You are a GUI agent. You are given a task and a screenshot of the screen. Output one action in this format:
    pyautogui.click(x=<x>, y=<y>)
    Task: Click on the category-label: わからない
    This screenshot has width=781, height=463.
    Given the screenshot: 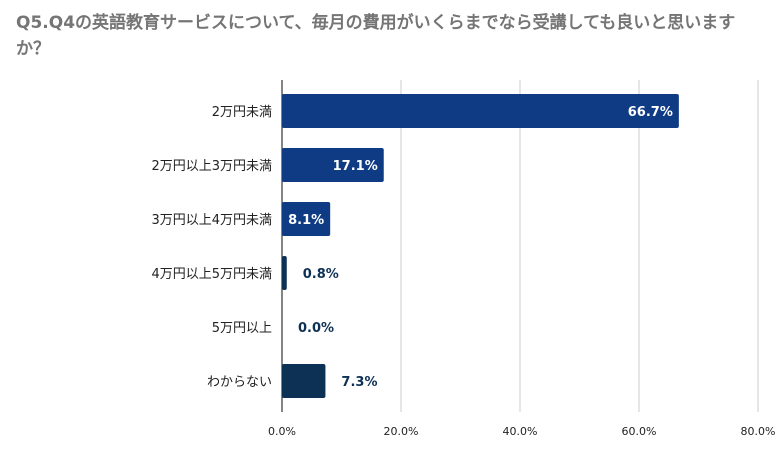 What is the action you would take?
    pyautogui.click(x=239, y=382)
    